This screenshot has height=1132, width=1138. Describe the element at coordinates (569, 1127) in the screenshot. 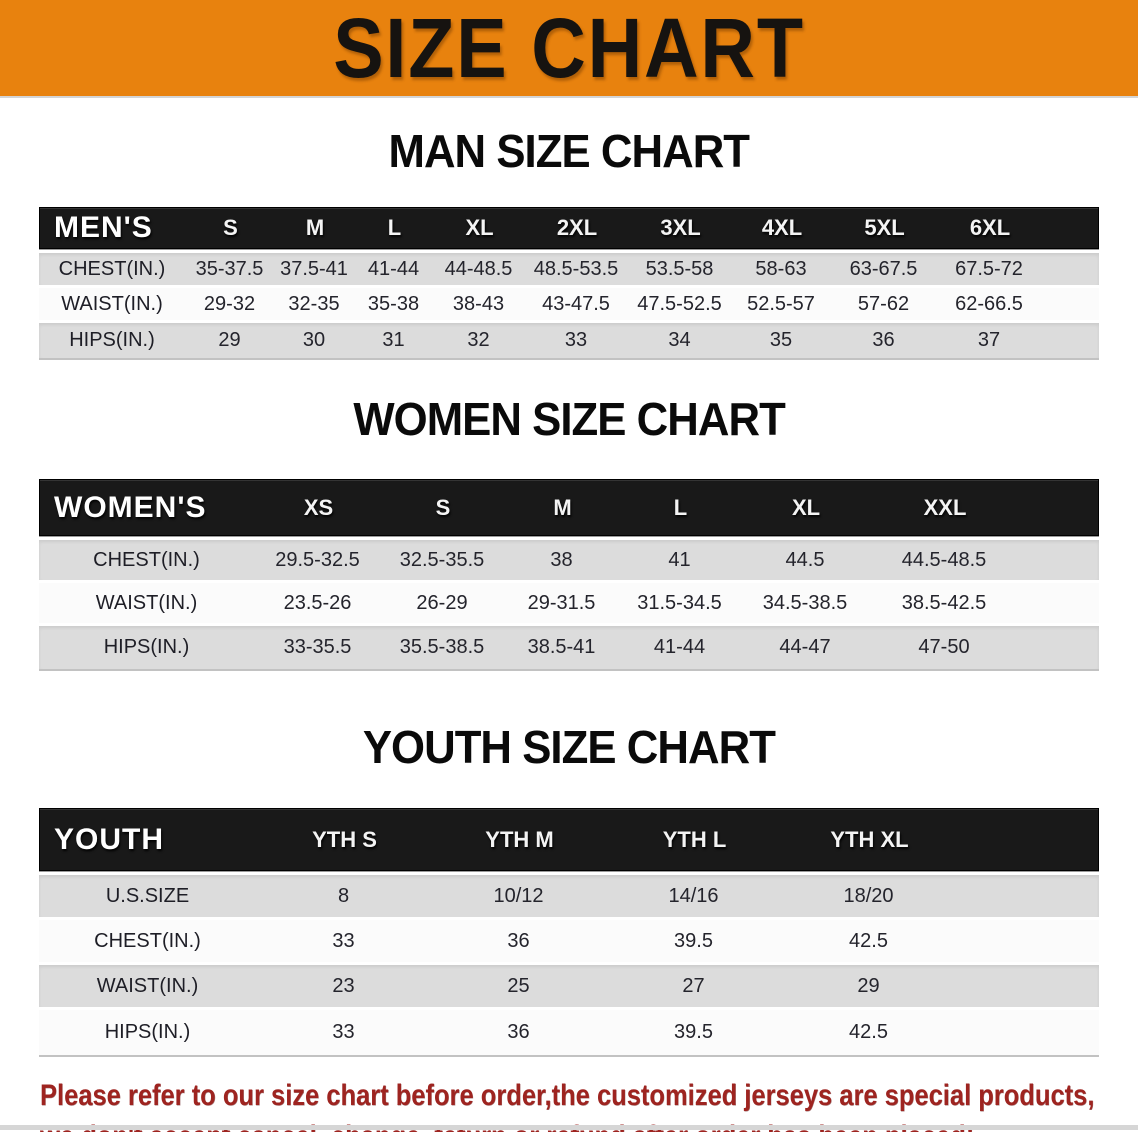

I see `bottom-edge-strip` at that location.